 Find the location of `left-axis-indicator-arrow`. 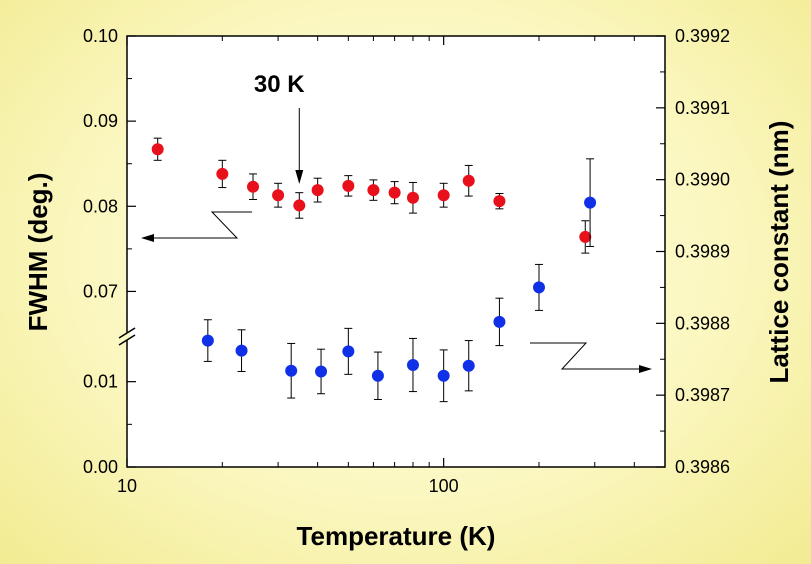

left-axis-indicator-arrow is located at coordinates (202, 225).